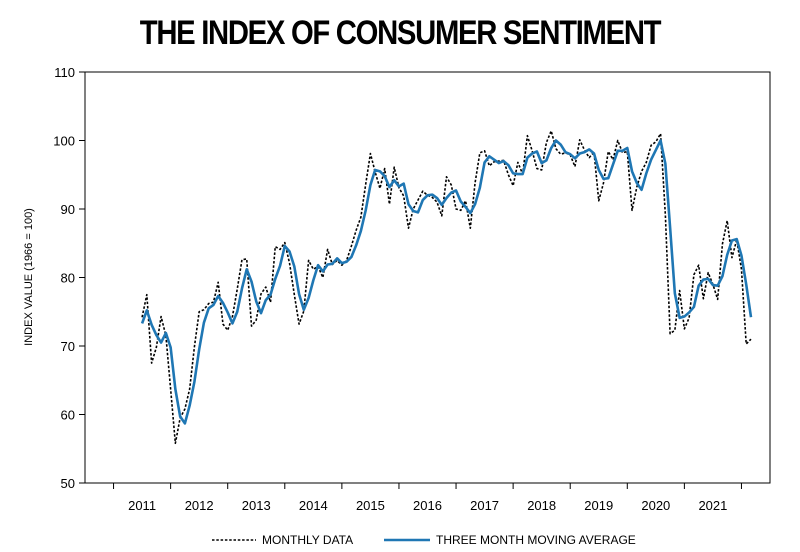 This screenshot has width=800, height=552. I want to click on legend-label-monthly: MONTHLY DATA, so click(307, 540).